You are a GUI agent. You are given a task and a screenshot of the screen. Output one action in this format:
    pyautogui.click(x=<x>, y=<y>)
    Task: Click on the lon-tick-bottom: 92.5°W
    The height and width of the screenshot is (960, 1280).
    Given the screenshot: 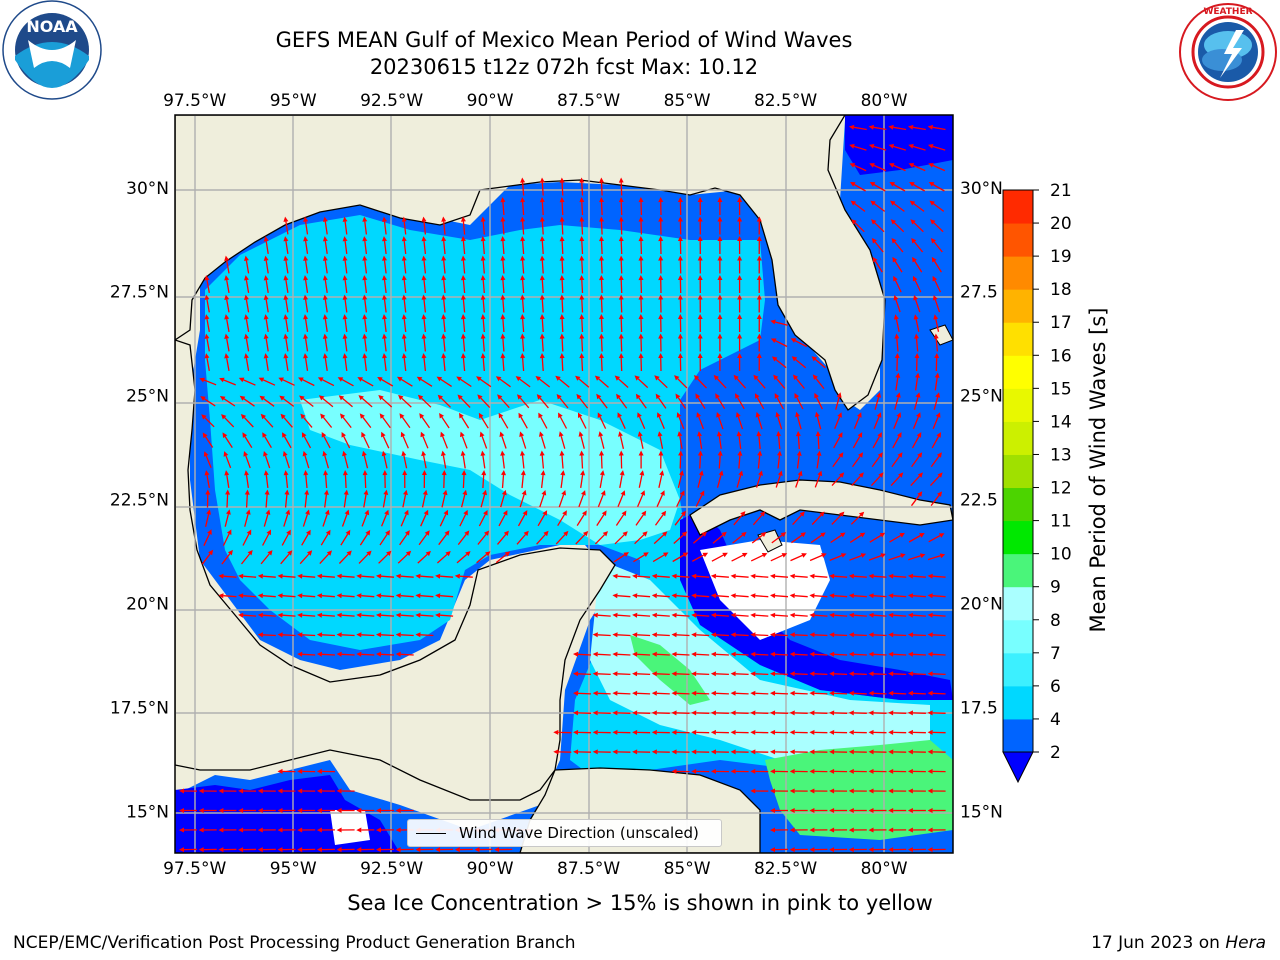 What is the action you would take?
    pyautogui.click(x=391, y=869)
    